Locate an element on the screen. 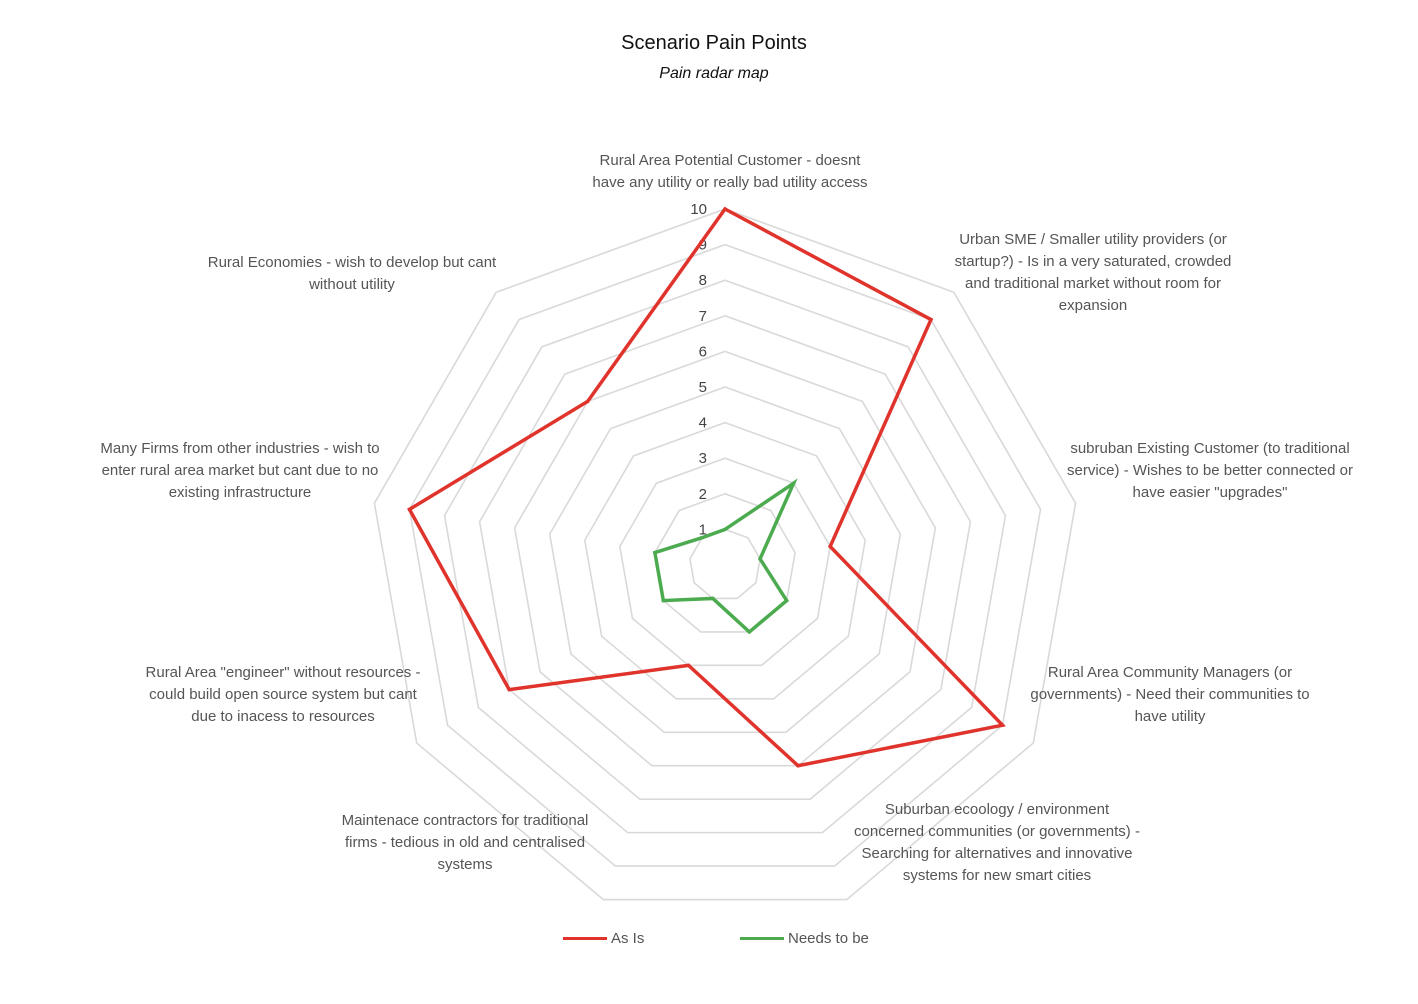  tick-label-3: 3 is located at coordinates (703, 458).